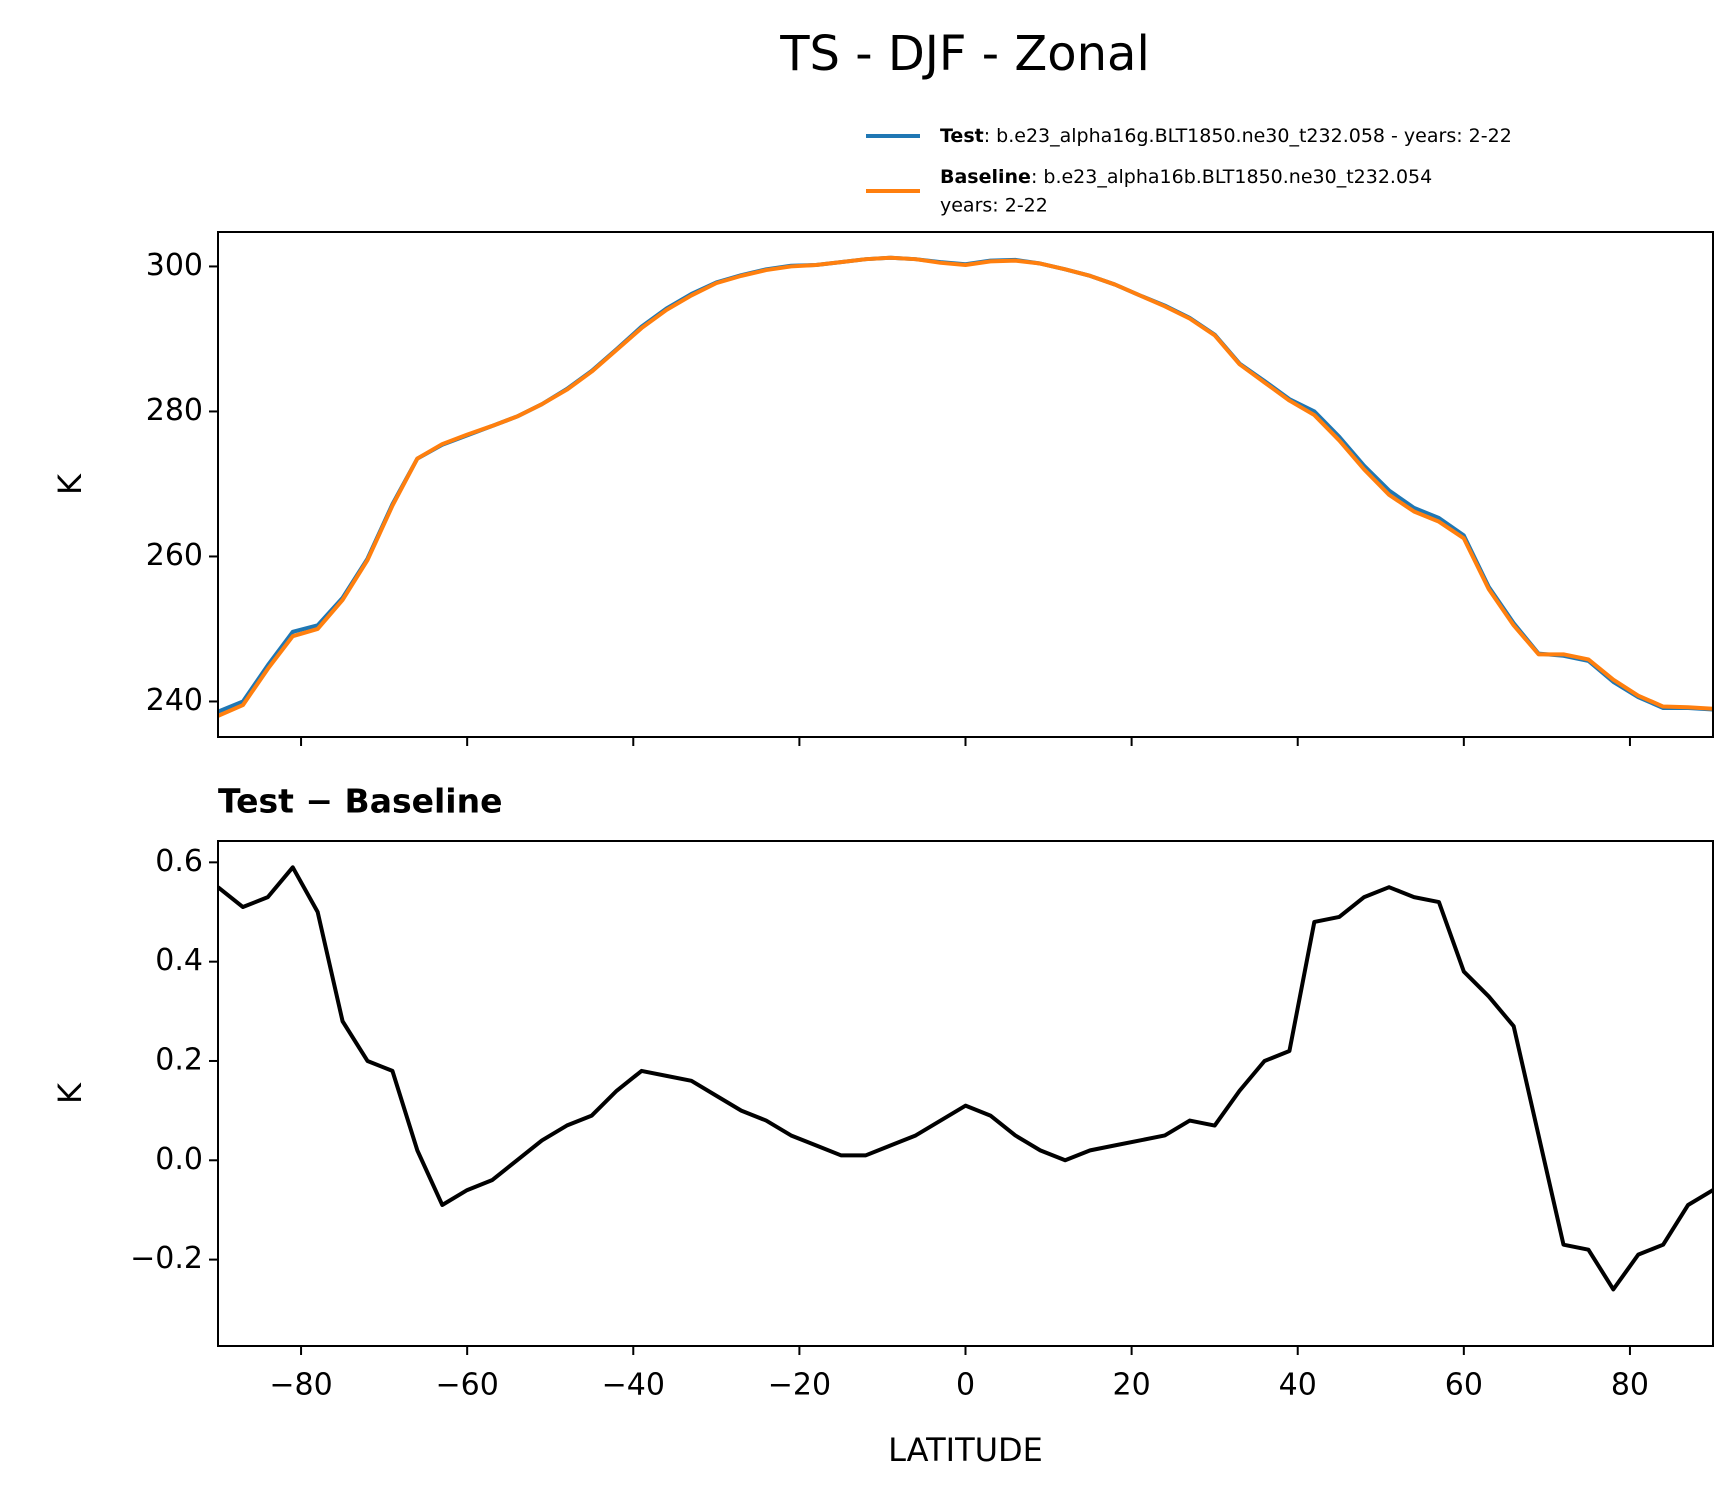 The width and height of the screenshot is (1734, 1496). Describe the element at coordinates (1630, 1385) in the screenshot. I see `x-tick-label: 80` at that location.